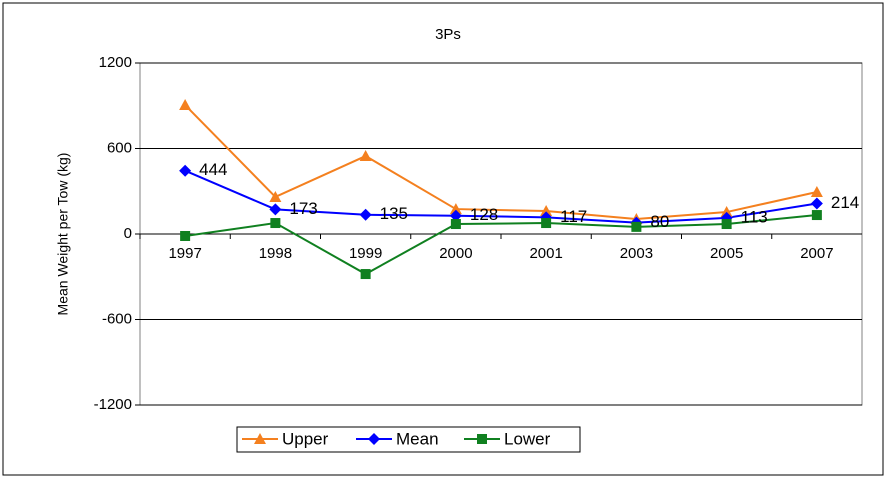 Image resolution: width=888 pixels, height=485 pixels. Describe the element at coordinates (213, 169) in the screenshot. I see `data-label: 444` at that location.